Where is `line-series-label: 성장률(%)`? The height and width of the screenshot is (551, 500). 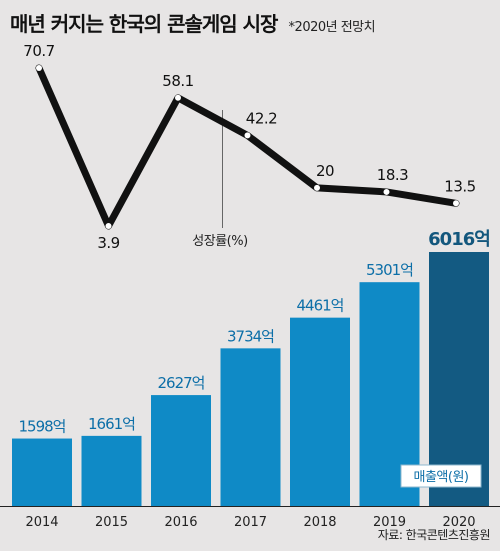 line-series-label: 성장률(%) is located at coordinates (219, 241).